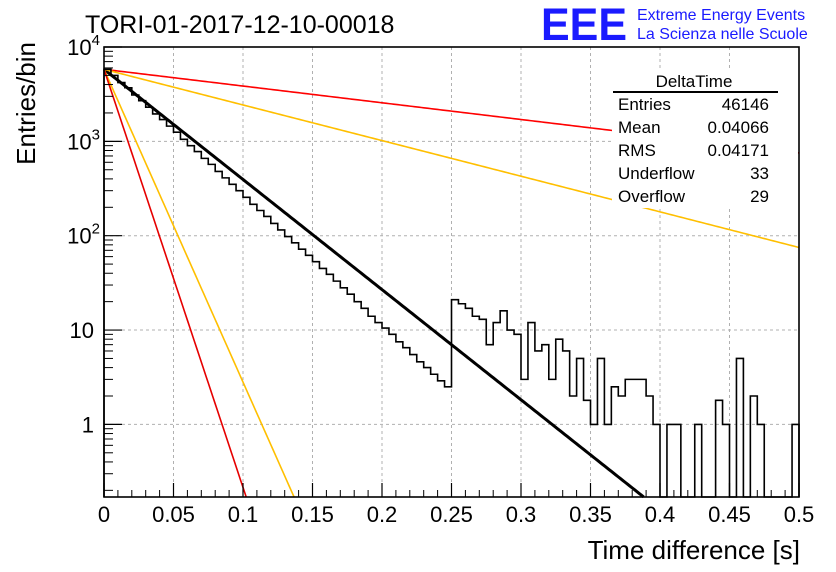  I want to click on x-axis: 0 0.05 0.1 0.15 0.2 0.25 0.3 0.35 0.4 0.45 0.5, so click(456, 505).